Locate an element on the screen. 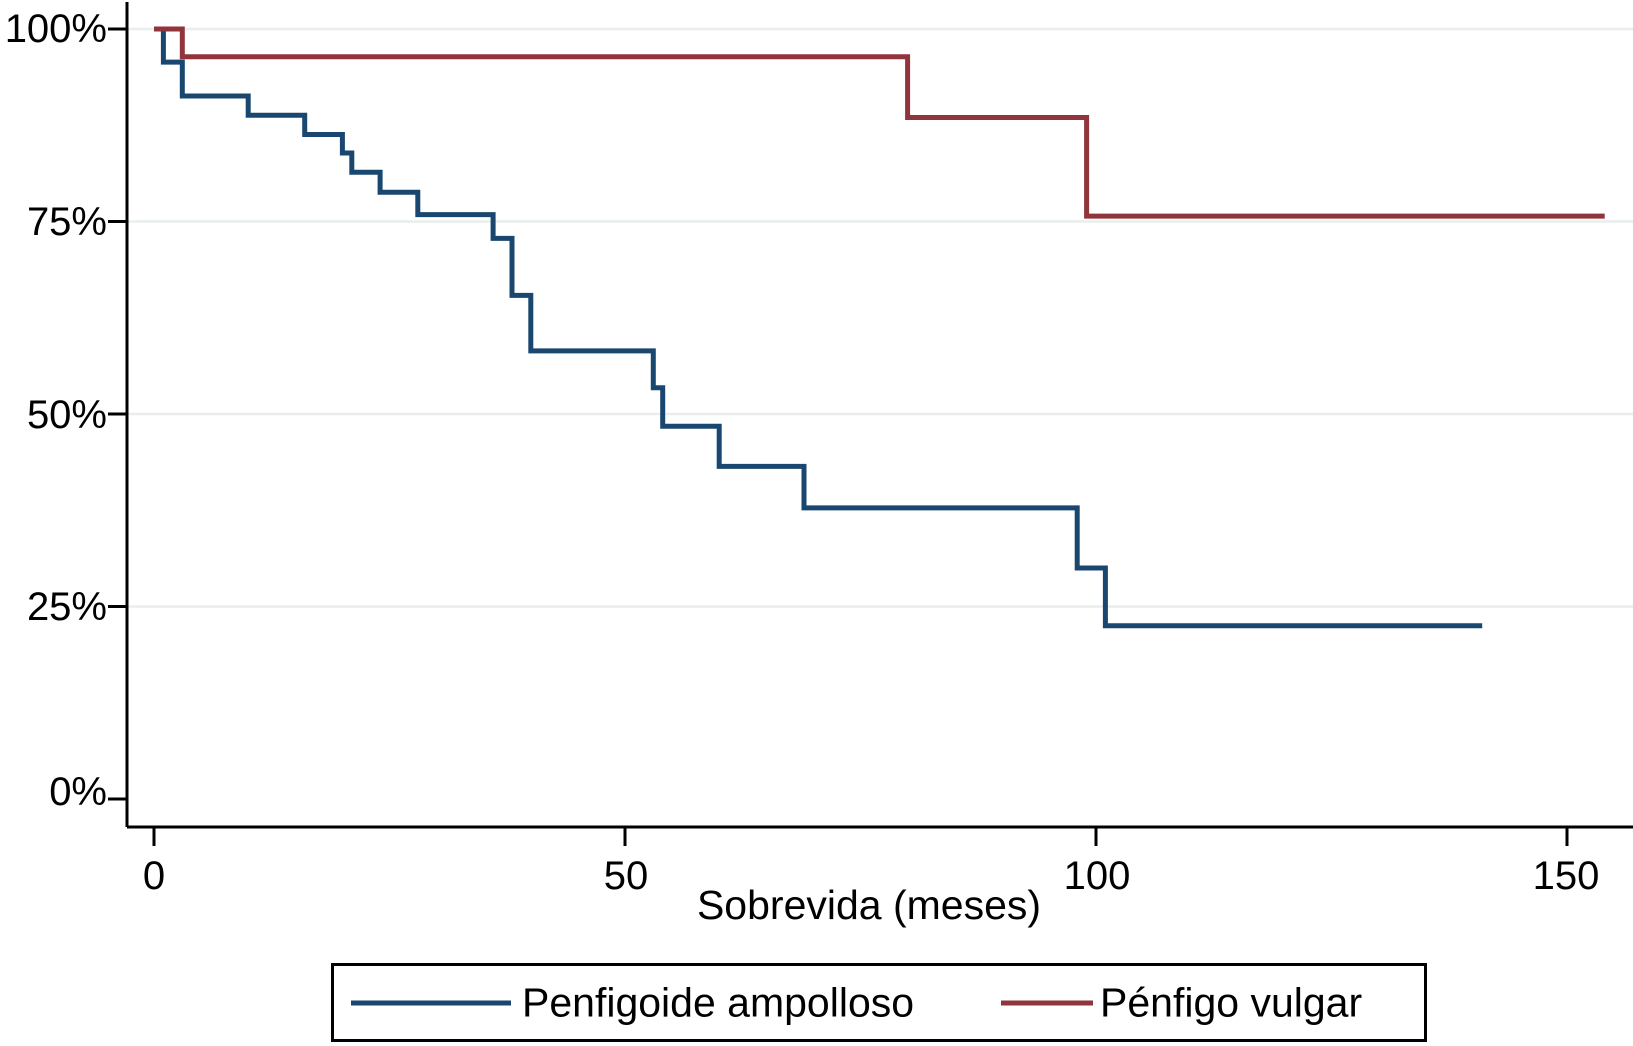  y-tick-label-75: 75% is located at coordinates (66, 222).